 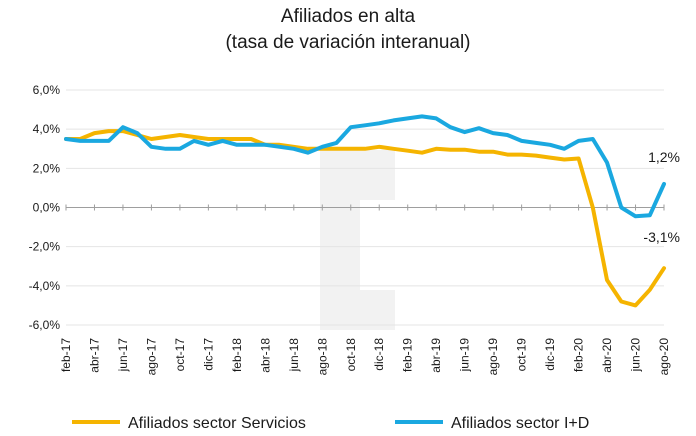 What do you see at coordinates (493, 357) in the screenshot?
I see `x-tick-label: ago-19` at bounding box center [493, 357].